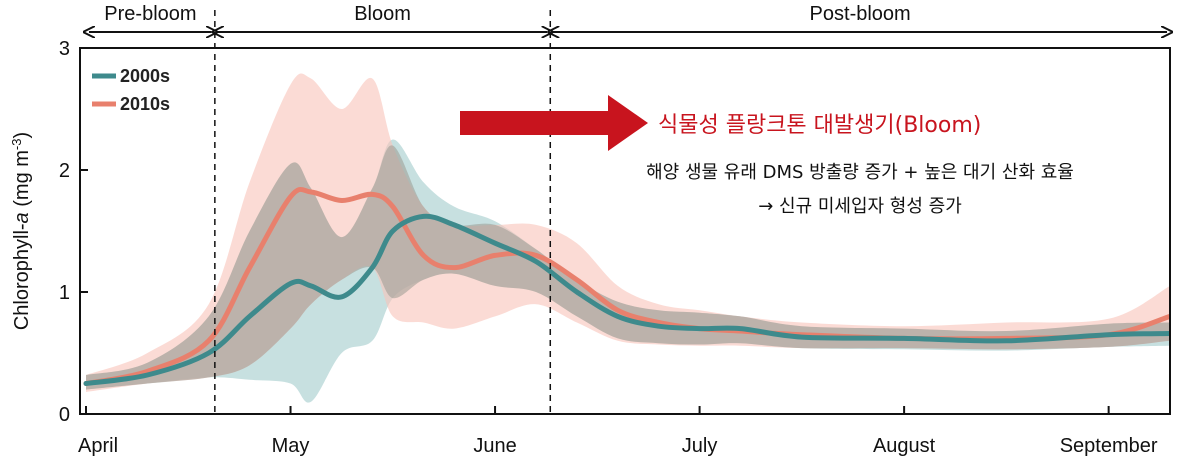 The image size is (1200, 462). I want to click on phase-label-3: Post-bloom, so click(860, 14).